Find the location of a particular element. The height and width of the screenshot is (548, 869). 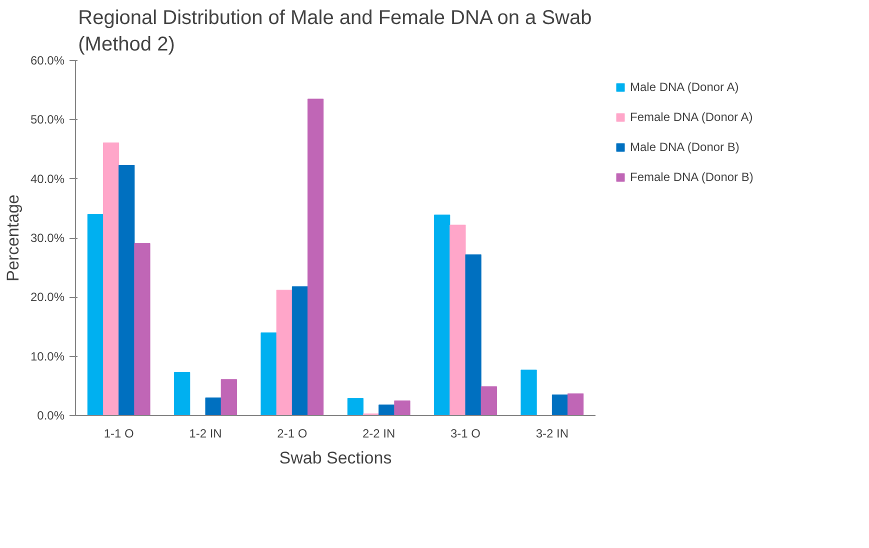

y-tick-label: 10.0% is located at coordinates (47, 356).